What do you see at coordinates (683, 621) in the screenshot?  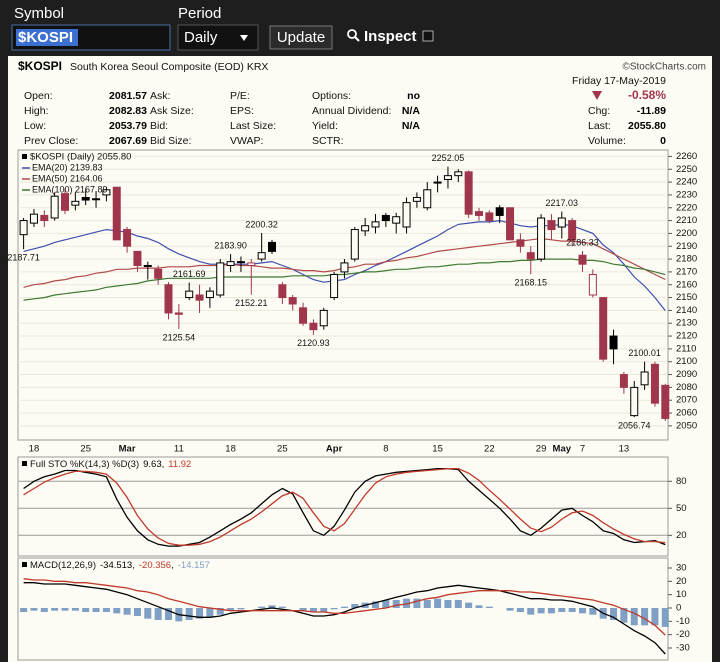 I see `y-tick-label: -10` at bounding box center [683, 621].